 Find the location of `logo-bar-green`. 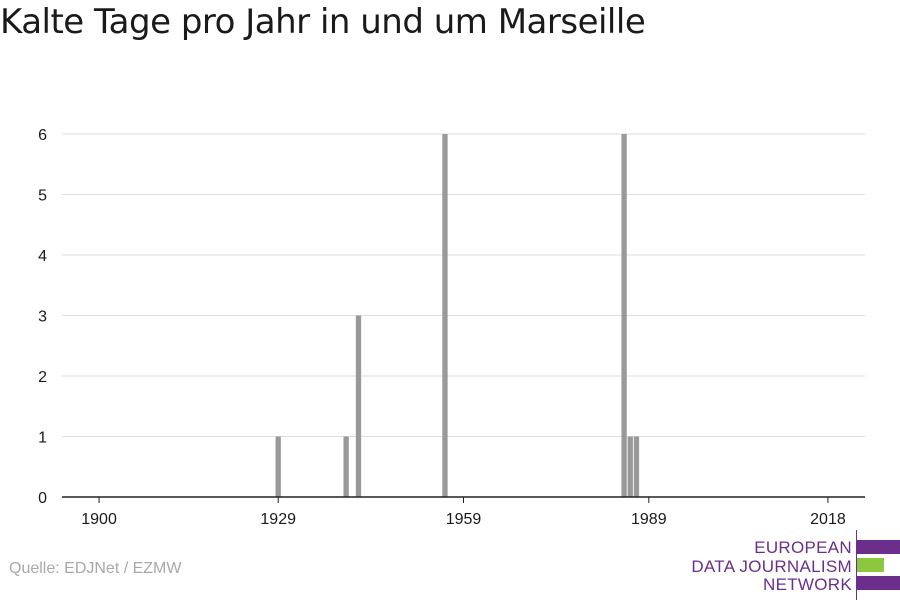

logo-bar-green is located at coordinates (870, 565).